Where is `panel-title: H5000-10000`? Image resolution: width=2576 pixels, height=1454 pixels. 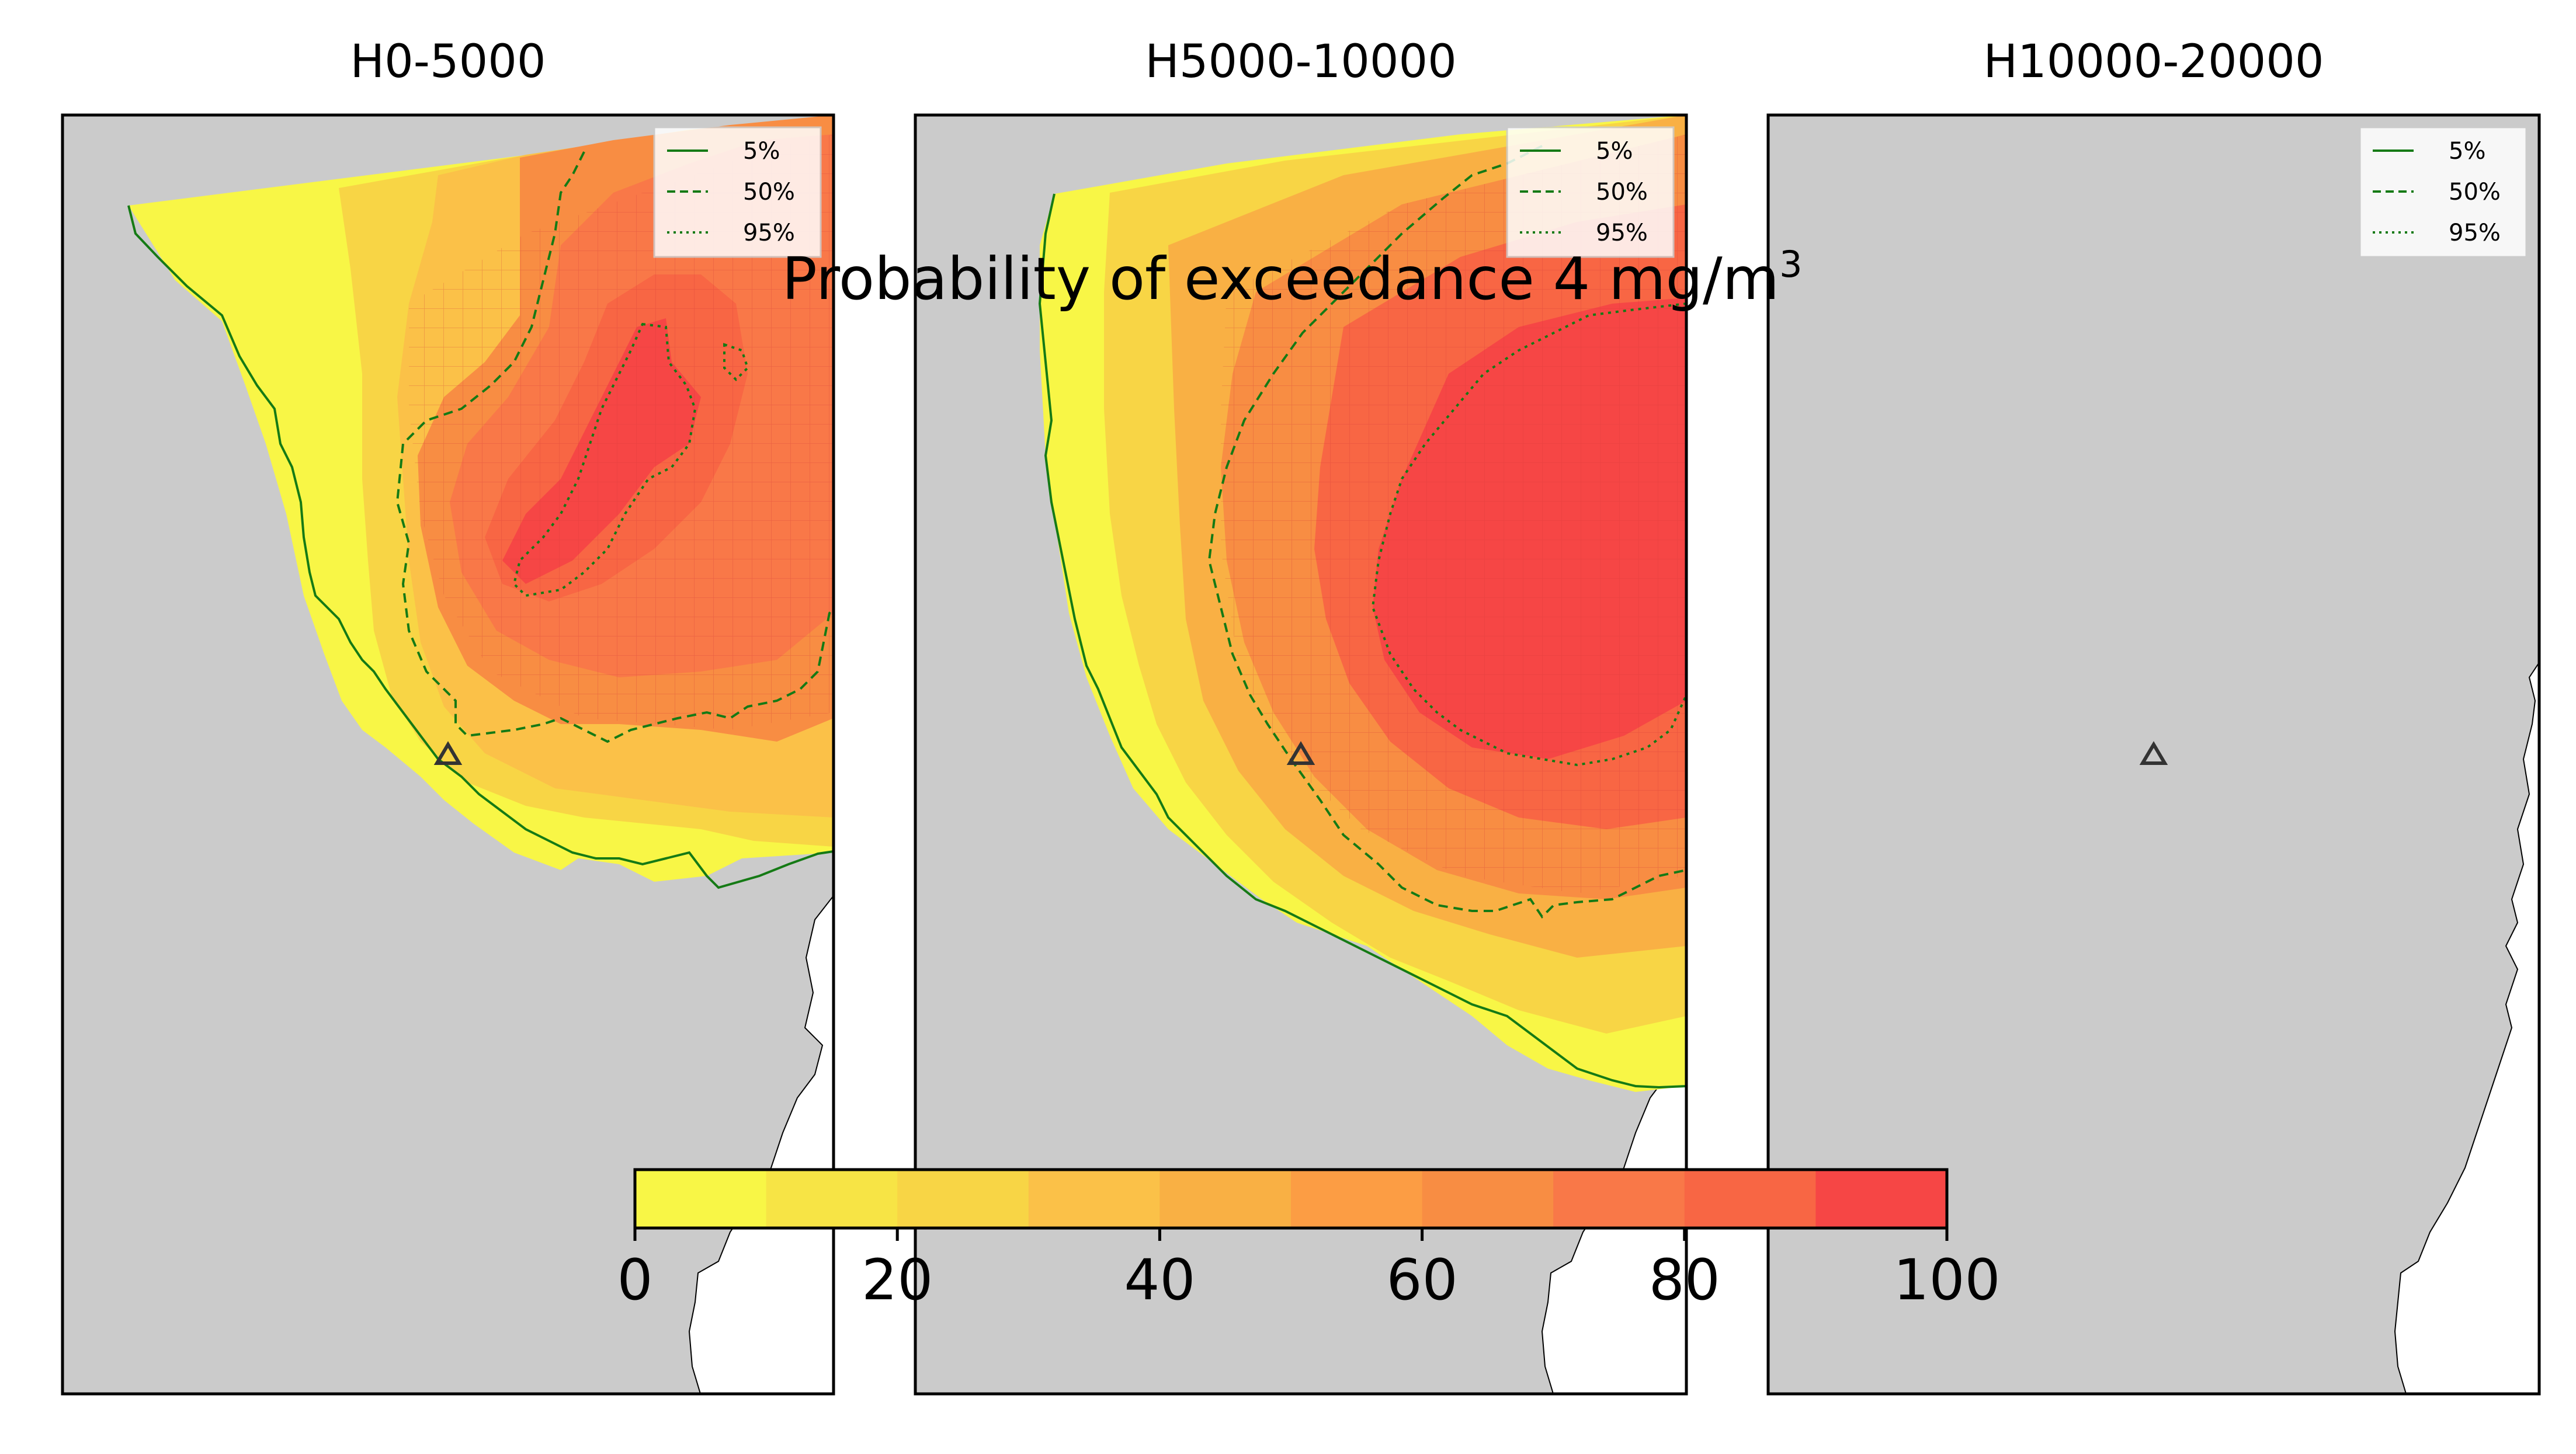
panel-title: H5000-10000 is located at coordinates (1300, 62).